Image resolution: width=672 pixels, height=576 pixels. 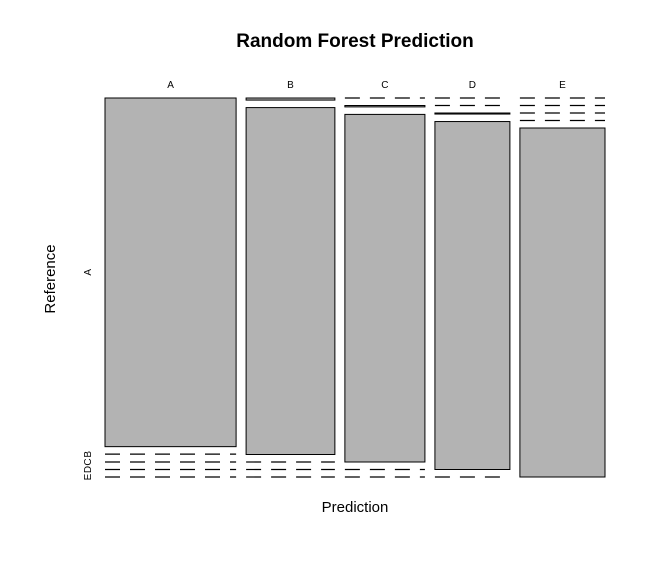 What do you see at coordinates (384, 85) in the screenshot?
I see `x-tick-label: C` at bounding box center [384, 85].